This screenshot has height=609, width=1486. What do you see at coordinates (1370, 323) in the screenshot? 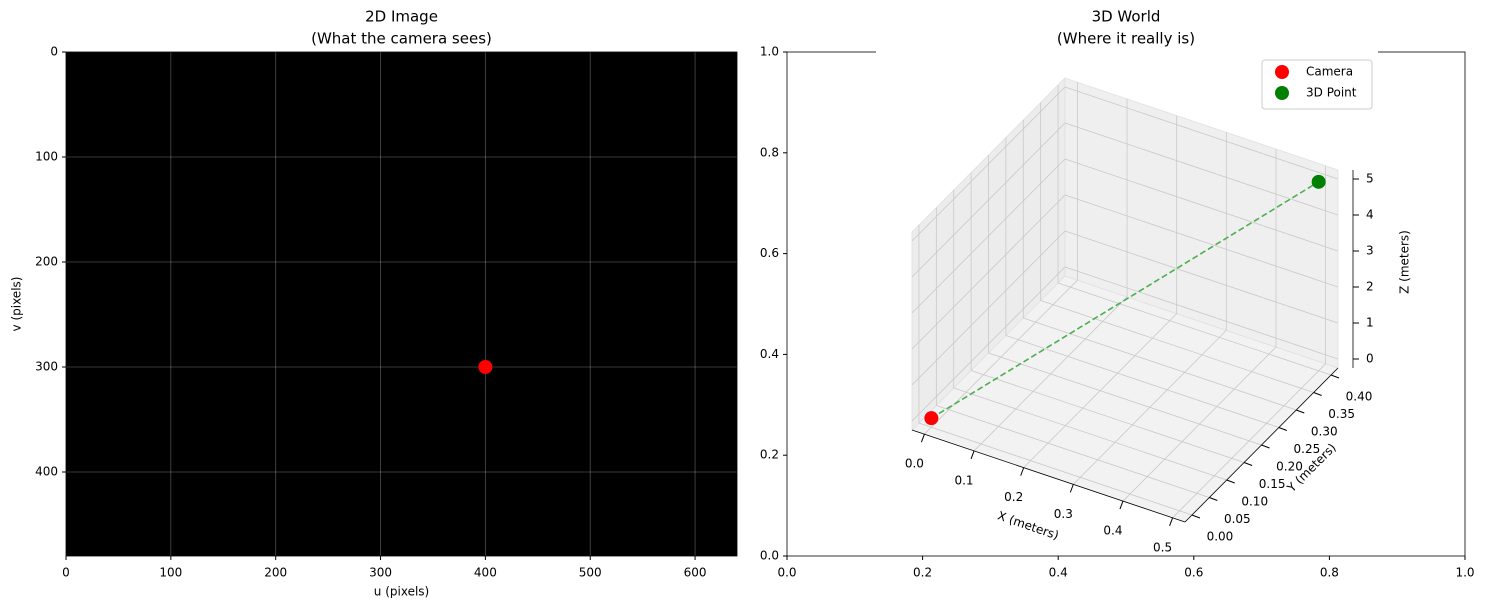
I see `z-tick-label: 1` at bounding box center [1370, 323].